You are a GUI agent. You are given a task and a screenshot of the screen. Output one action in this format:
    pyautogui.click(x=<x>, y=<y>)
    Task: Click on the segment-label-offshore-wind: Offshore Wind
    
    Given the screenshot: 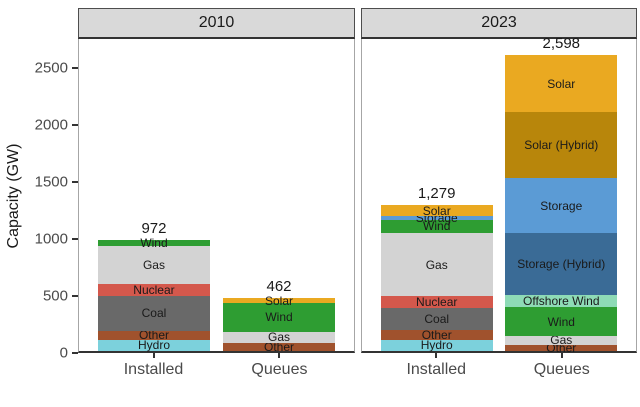 What is the action you would take?
    pyautogui.click(x=561, y=301)
    